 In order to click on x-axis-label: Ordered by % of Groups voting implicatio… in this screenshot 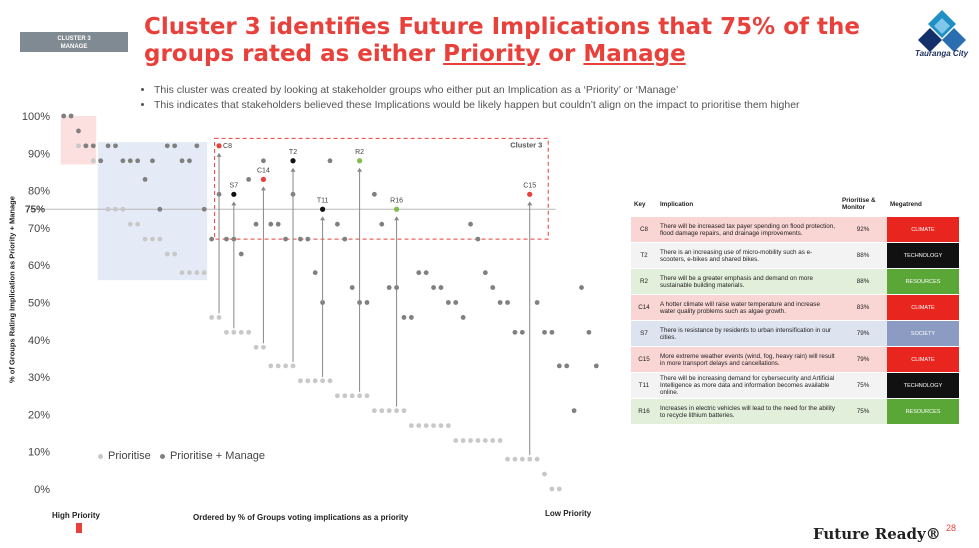, I will do `click(301, 517)`.